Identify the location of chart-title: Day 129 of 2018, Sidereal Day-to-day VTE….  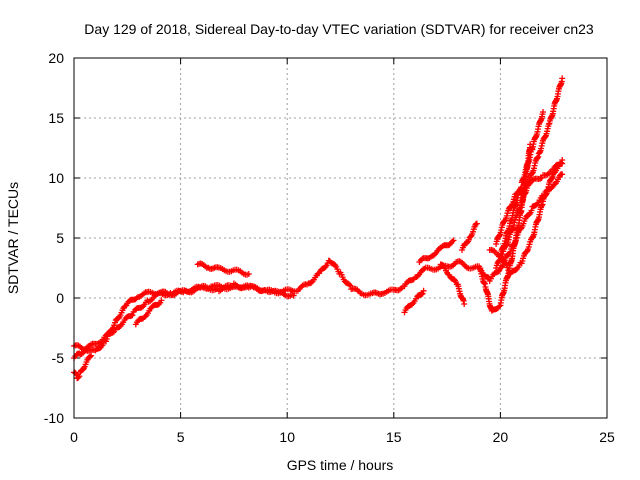
(339, 29).